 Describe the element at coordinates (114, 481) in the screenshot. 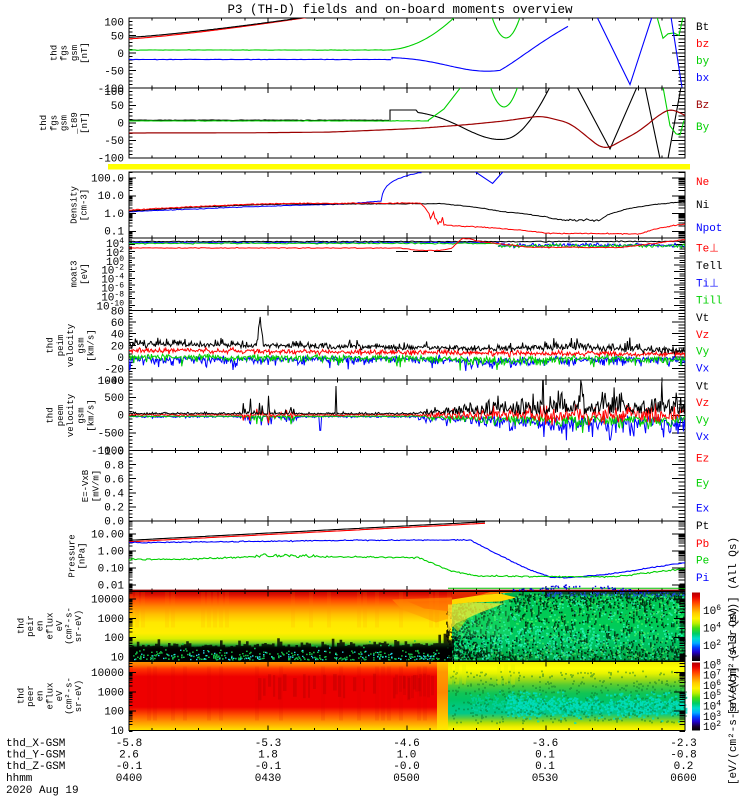

I see `svg-text: 0.6` at that location.